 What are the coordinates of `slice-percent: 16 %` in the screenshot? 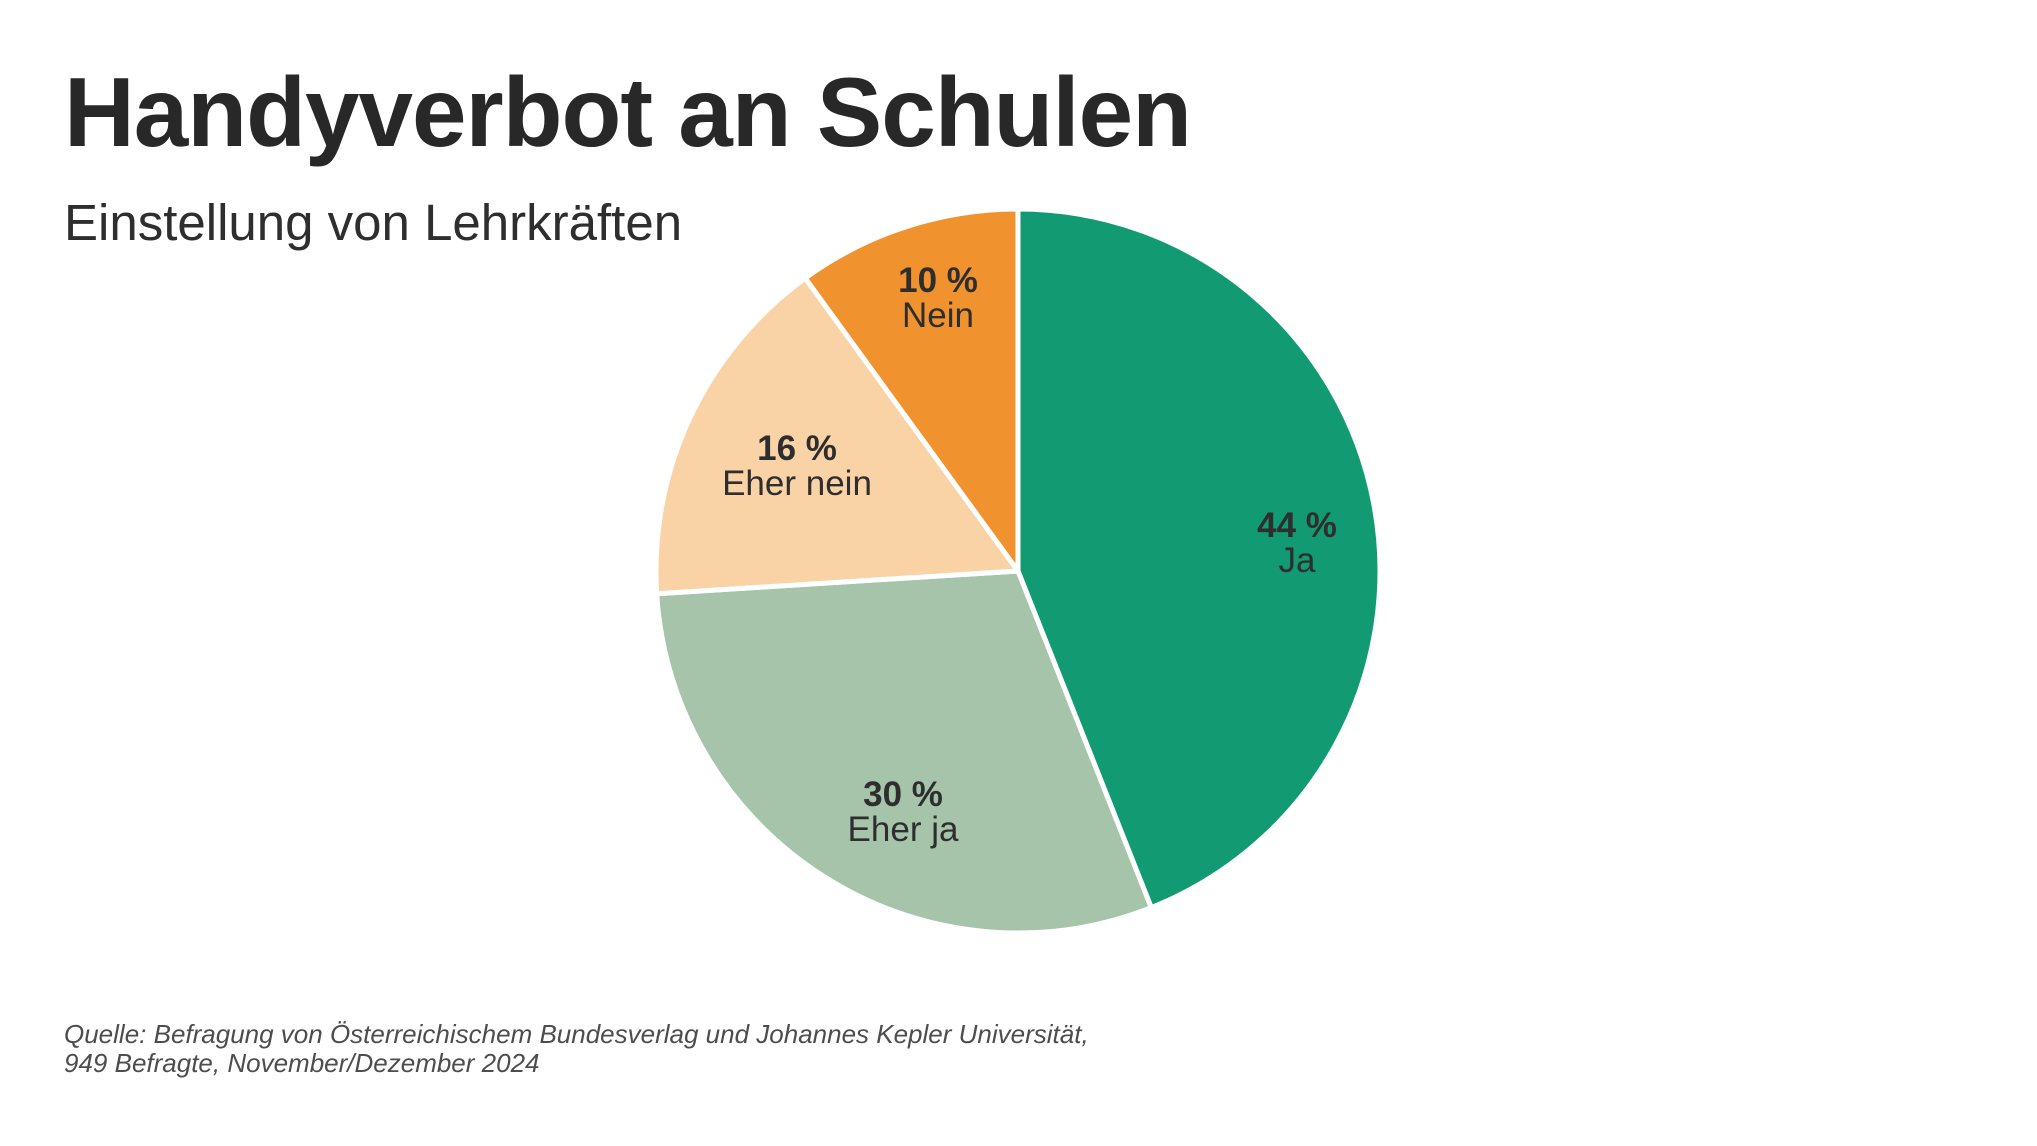 It's located at (797, 448).